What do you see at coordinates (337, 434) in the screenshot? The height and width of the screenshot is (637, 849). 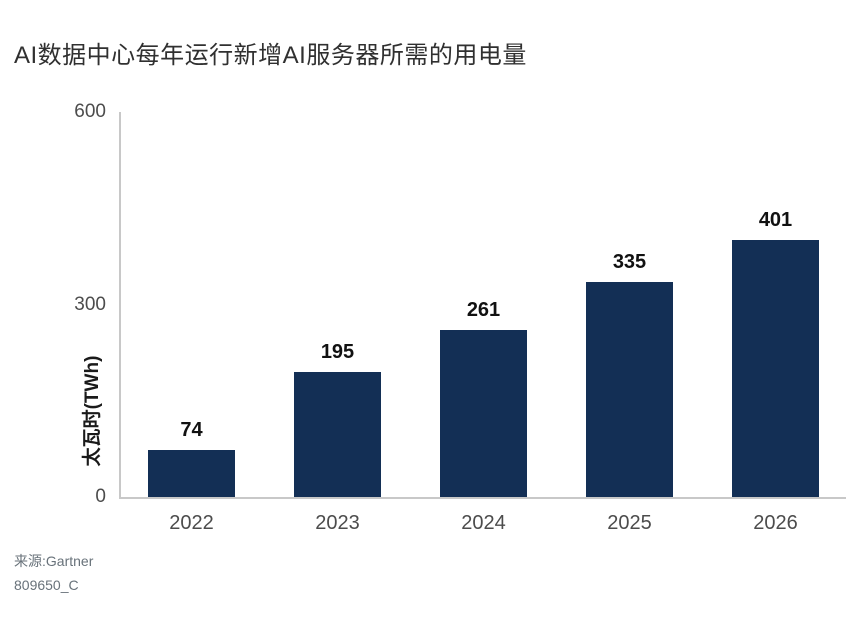 I see `bar-2023` at bounding box center [337, 434].